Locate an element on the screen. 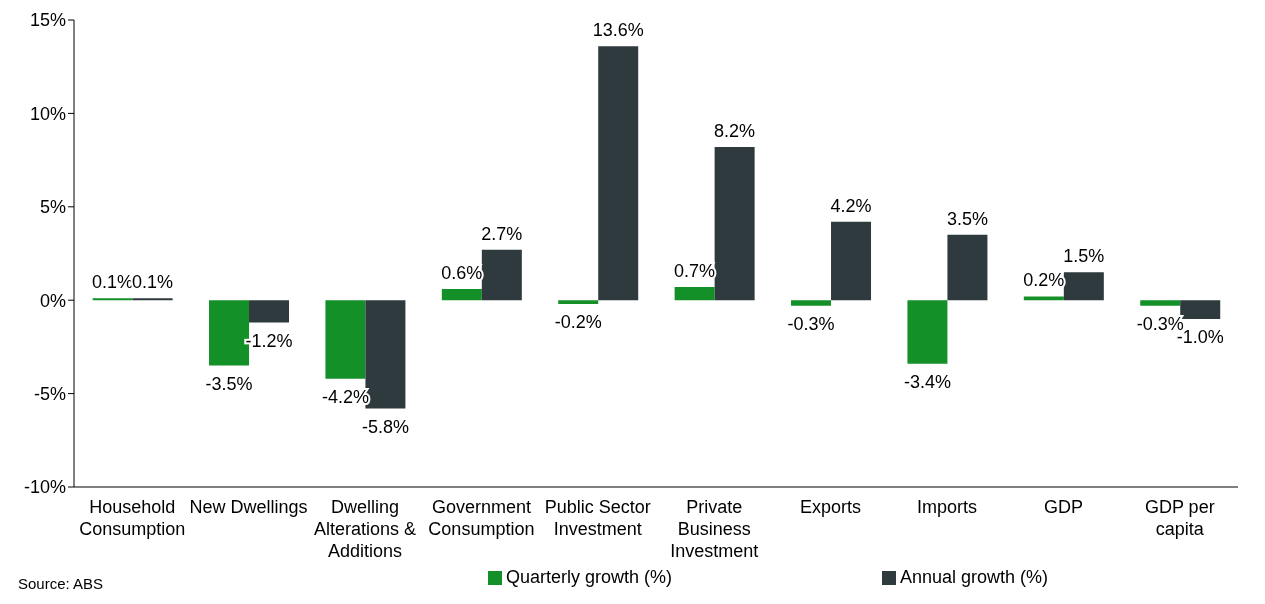 The height and width of the screenshot is (604, 1265). data-label: -0.3% is located at coordinates (811, 323).